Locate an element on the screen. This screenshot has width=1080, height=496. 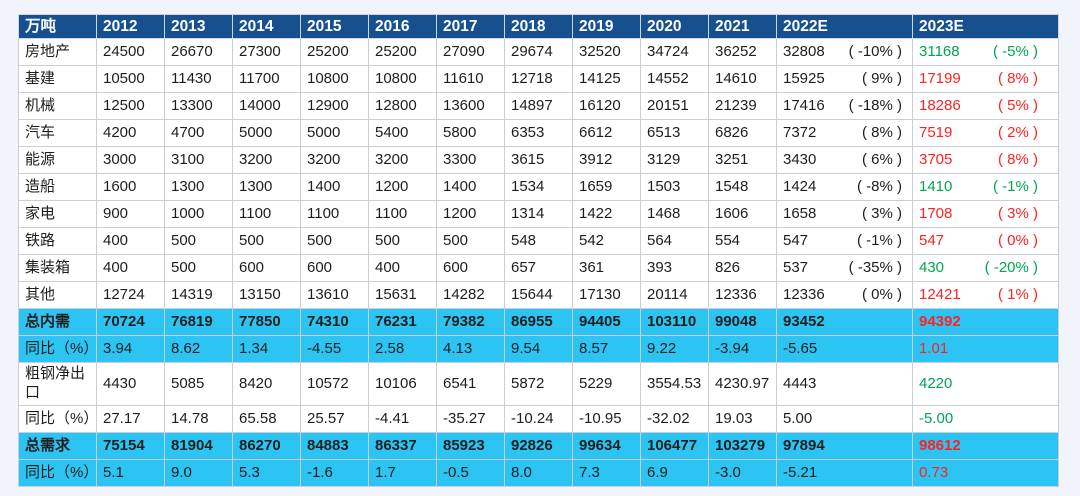
table-cell: 32520 is located at coordinates (606, 52).